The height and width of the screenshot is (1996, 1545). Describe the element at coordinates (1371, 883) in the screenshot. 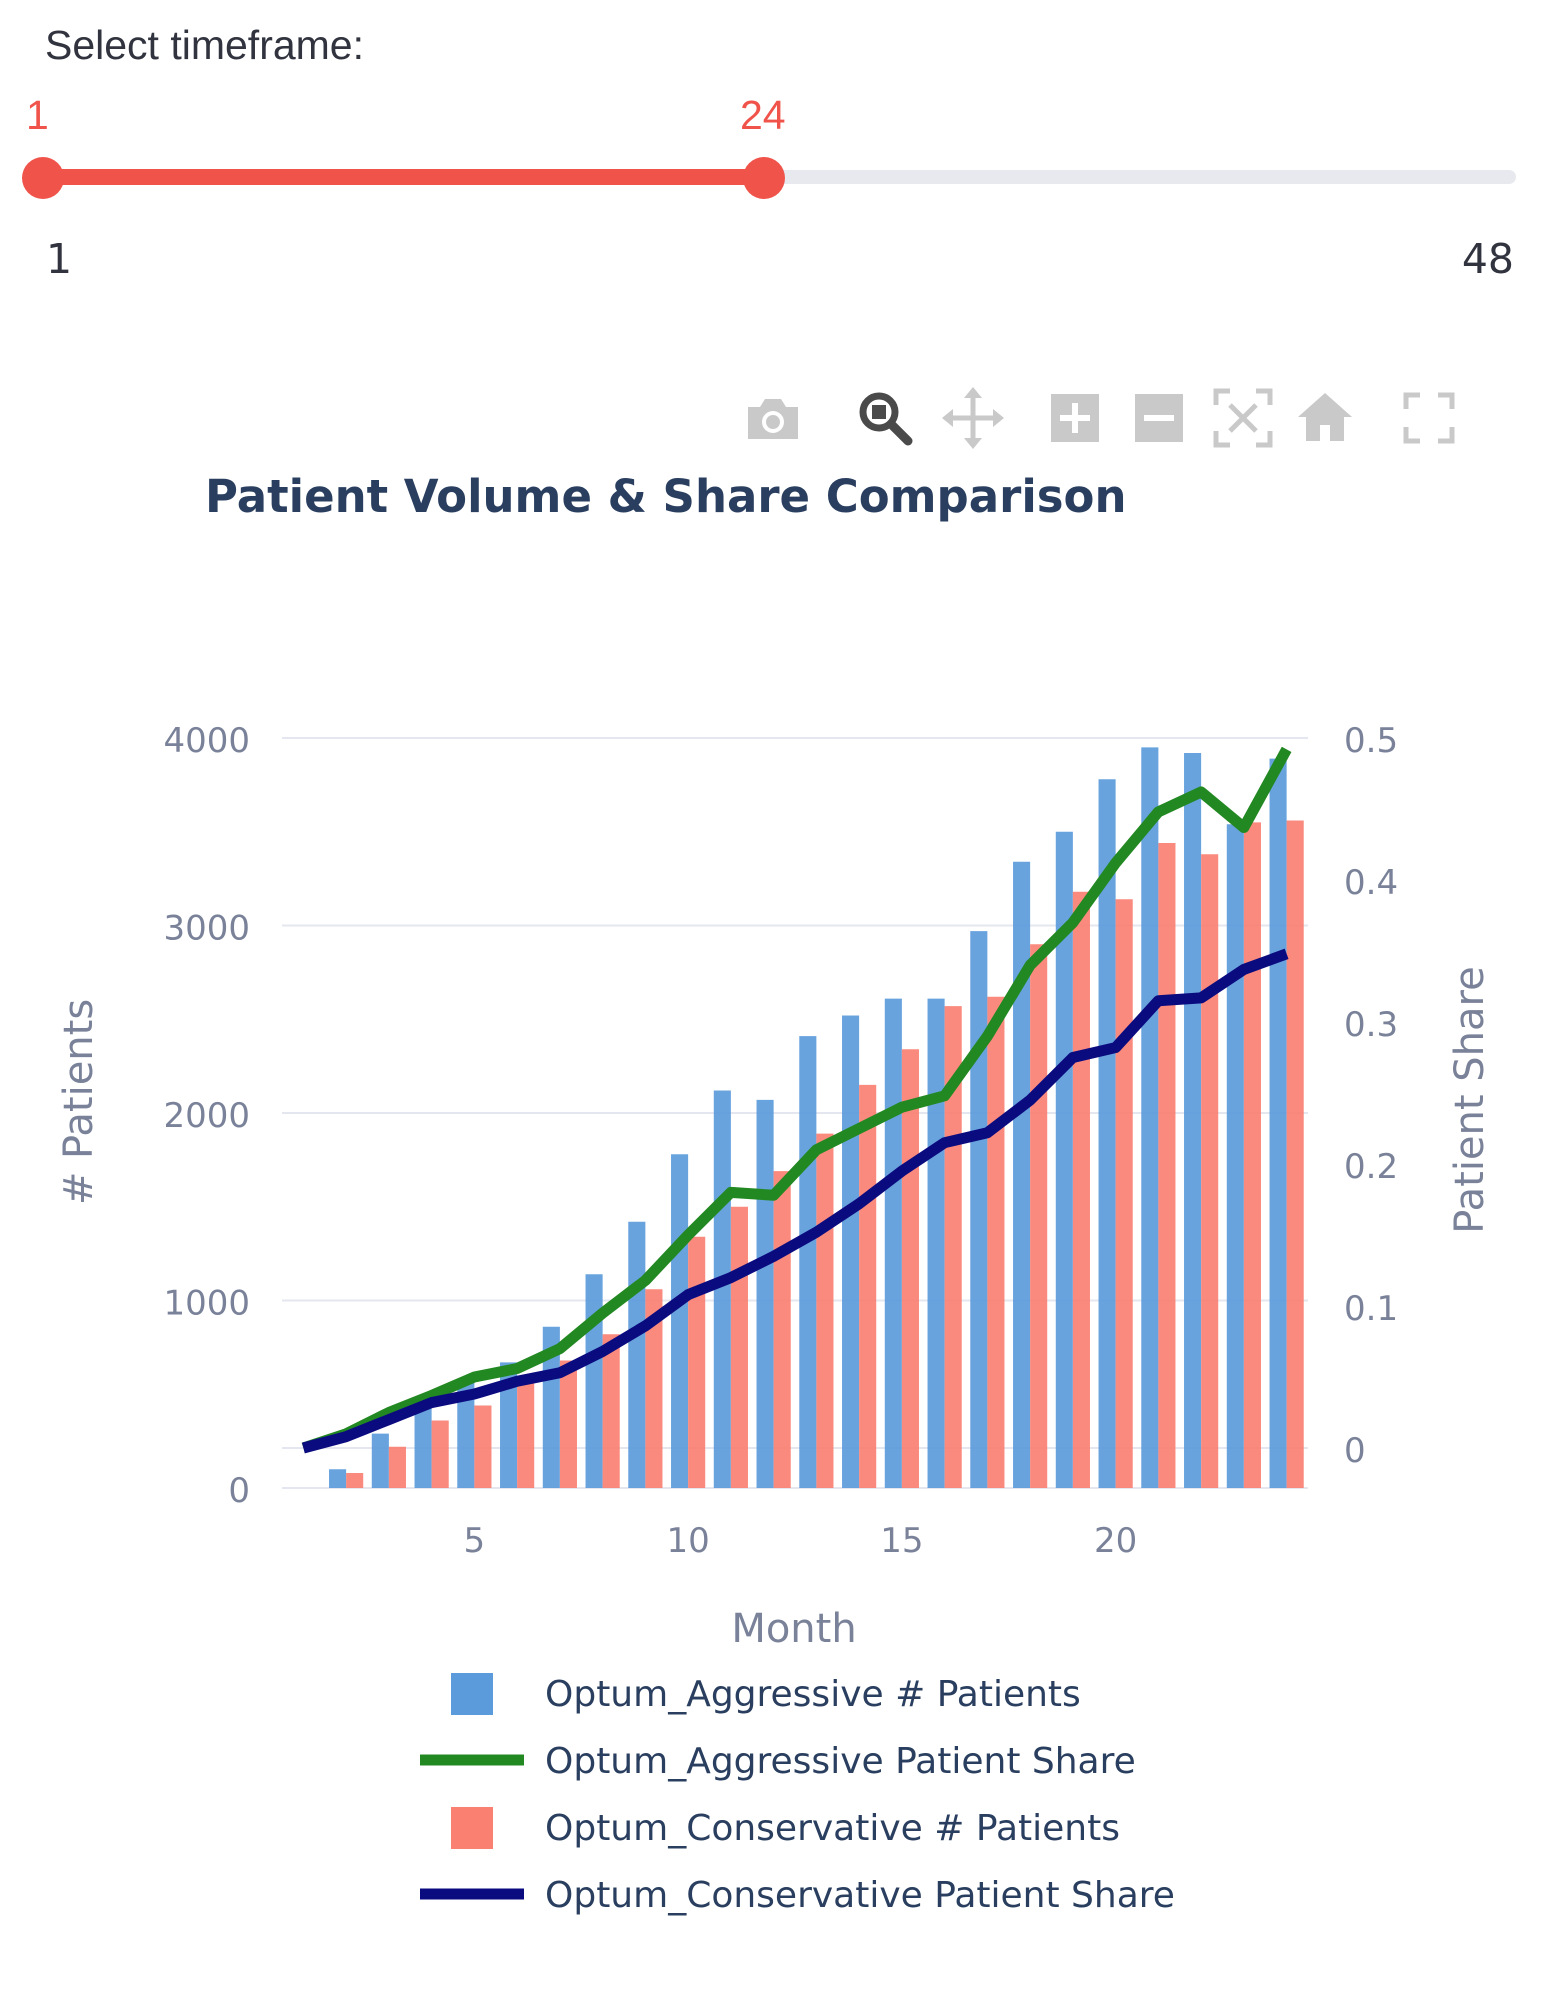

I see `y2-tick-label: 0.4` at that location.